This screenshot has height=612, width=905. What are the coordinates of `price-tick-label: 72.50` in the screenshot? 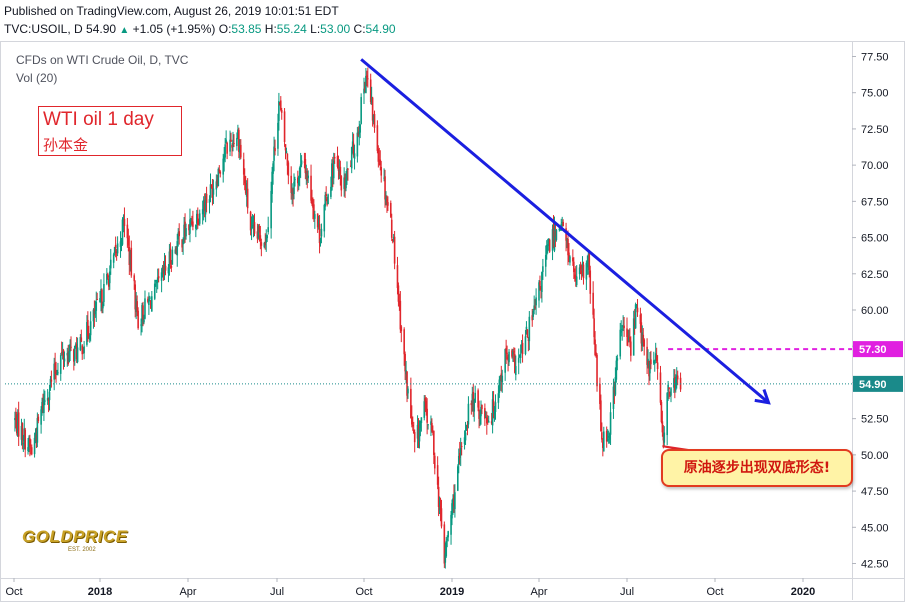 It's located at (875, 130).